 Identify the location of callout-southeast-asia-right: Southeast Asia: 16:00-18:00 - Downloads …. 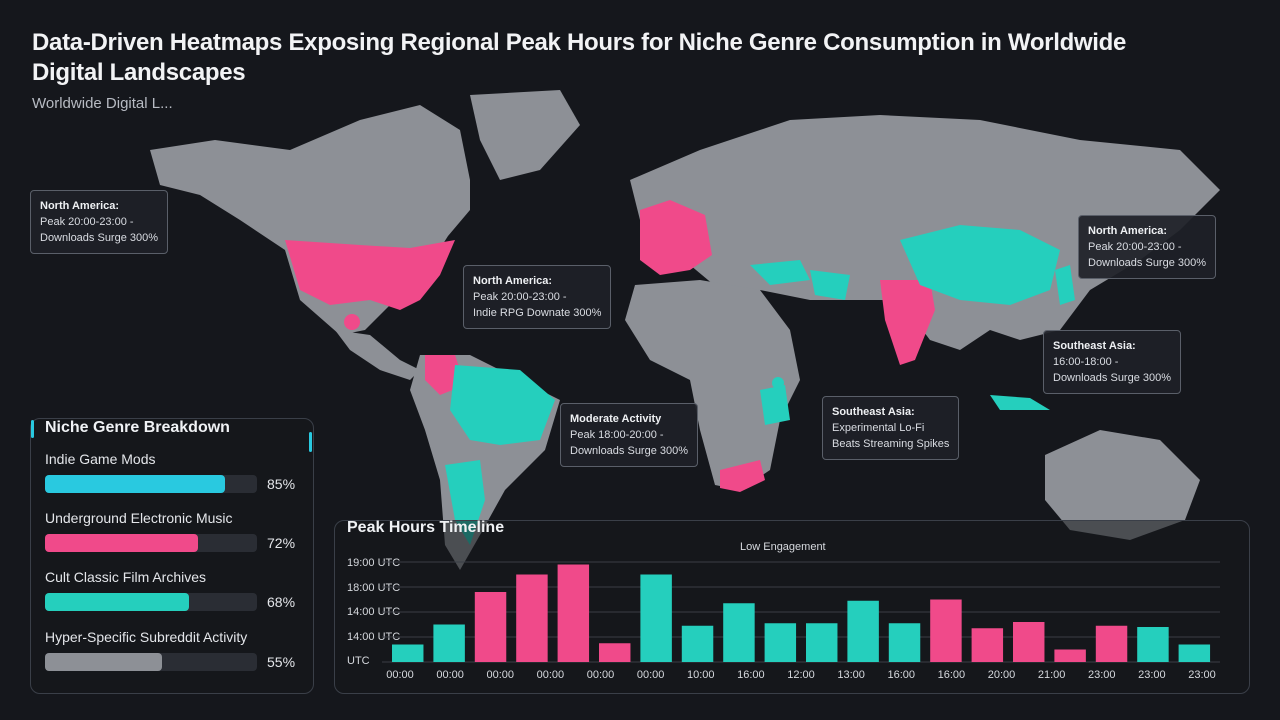
(1112, 362).